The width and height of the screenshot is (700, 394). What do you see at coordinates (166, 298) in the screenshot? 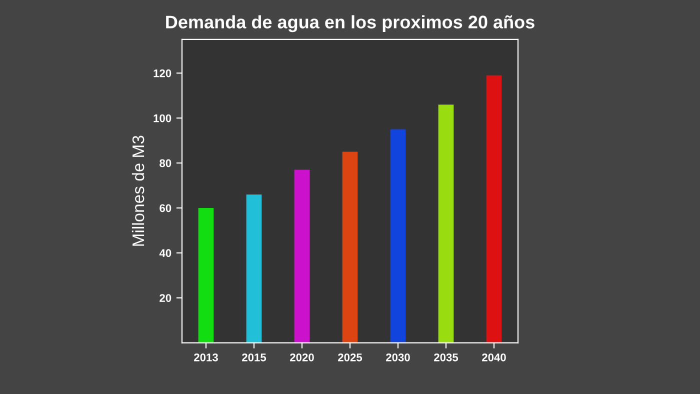
I see `y-tick-label: 20` at bounding box center [166, 298].